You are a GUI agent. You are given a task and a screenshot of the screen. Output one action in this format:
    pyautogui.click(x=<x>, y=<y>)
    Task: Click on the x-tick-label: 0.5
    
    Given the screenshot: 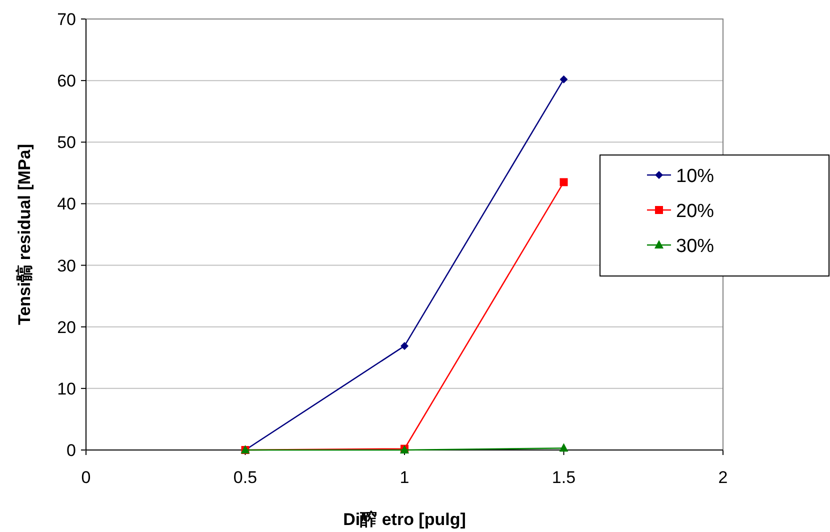 What is the action you would take?
    pyautogui.click(x=245, y=477)
    